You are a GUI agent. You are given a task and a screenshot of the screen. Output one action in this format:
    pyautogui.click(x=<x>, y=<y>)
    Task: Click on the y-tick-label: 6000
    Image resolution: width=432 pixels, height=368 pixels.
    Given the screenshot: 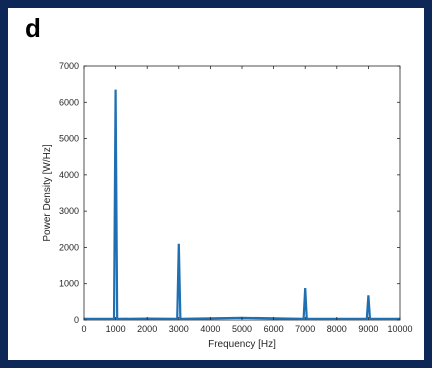 What is the action you would take?
    pyautogui.click(x=69, y=102)
    